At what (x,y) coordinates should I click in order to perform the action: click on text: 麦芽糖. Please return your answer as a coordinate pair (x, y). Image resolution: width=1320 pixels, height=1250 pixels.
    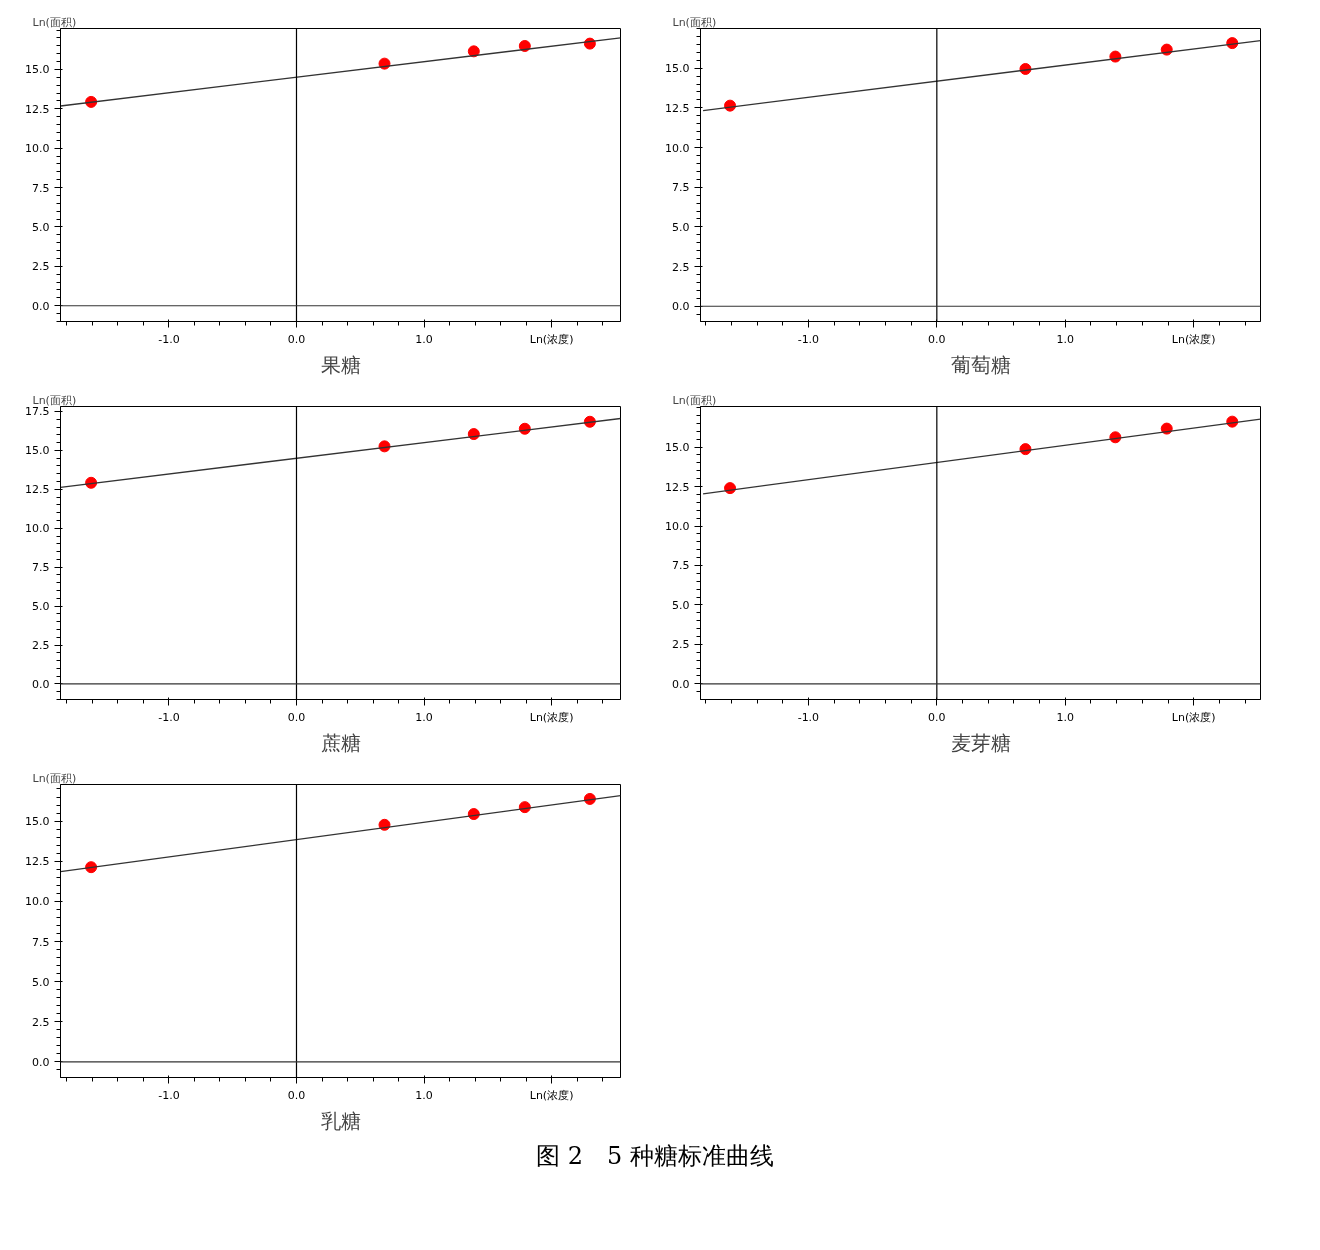
    Looking at the image, I should click on (980, 742).